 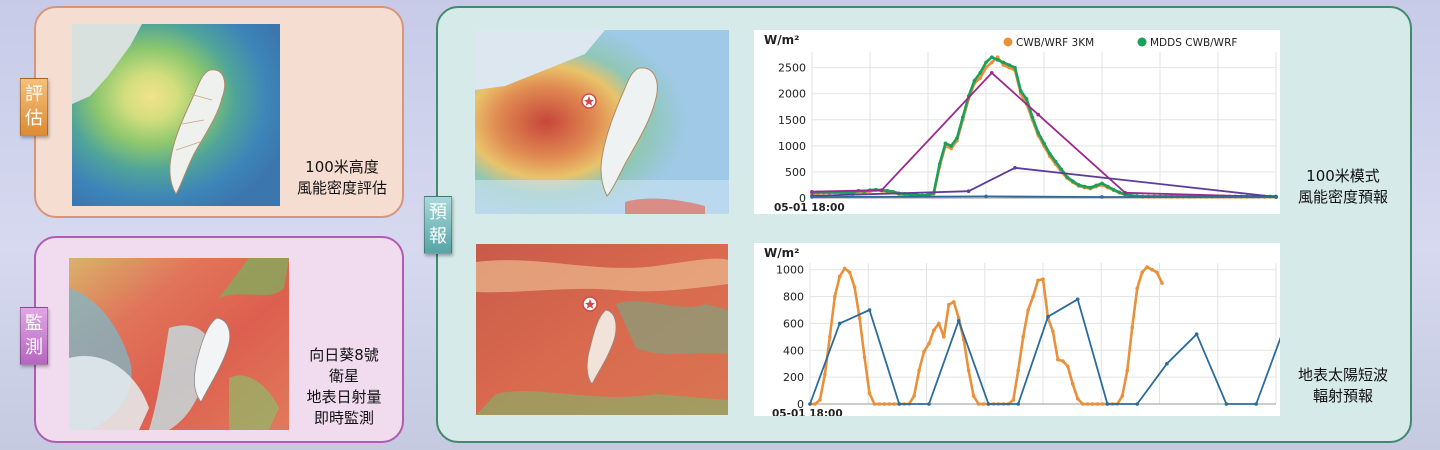 I want to click on caption-line: 衛星, so click(x=343, y=376).